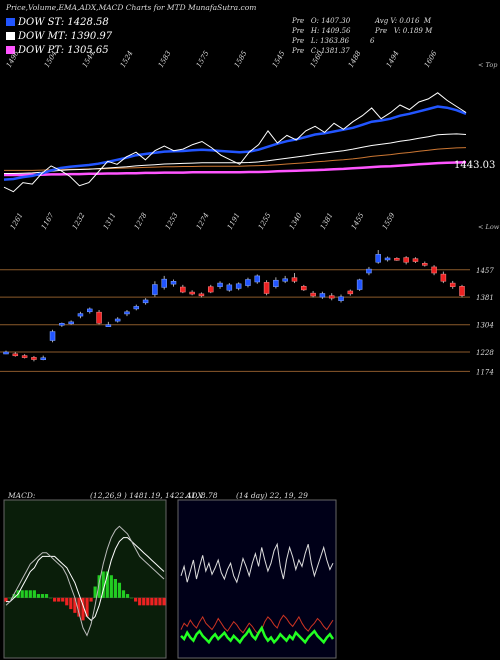 This screenshot has width=500, height=660. What do you see at coordinates (141, 221) in the screenshot?
I see `low-tick-label: 1278` at bounding box center [141, 221].